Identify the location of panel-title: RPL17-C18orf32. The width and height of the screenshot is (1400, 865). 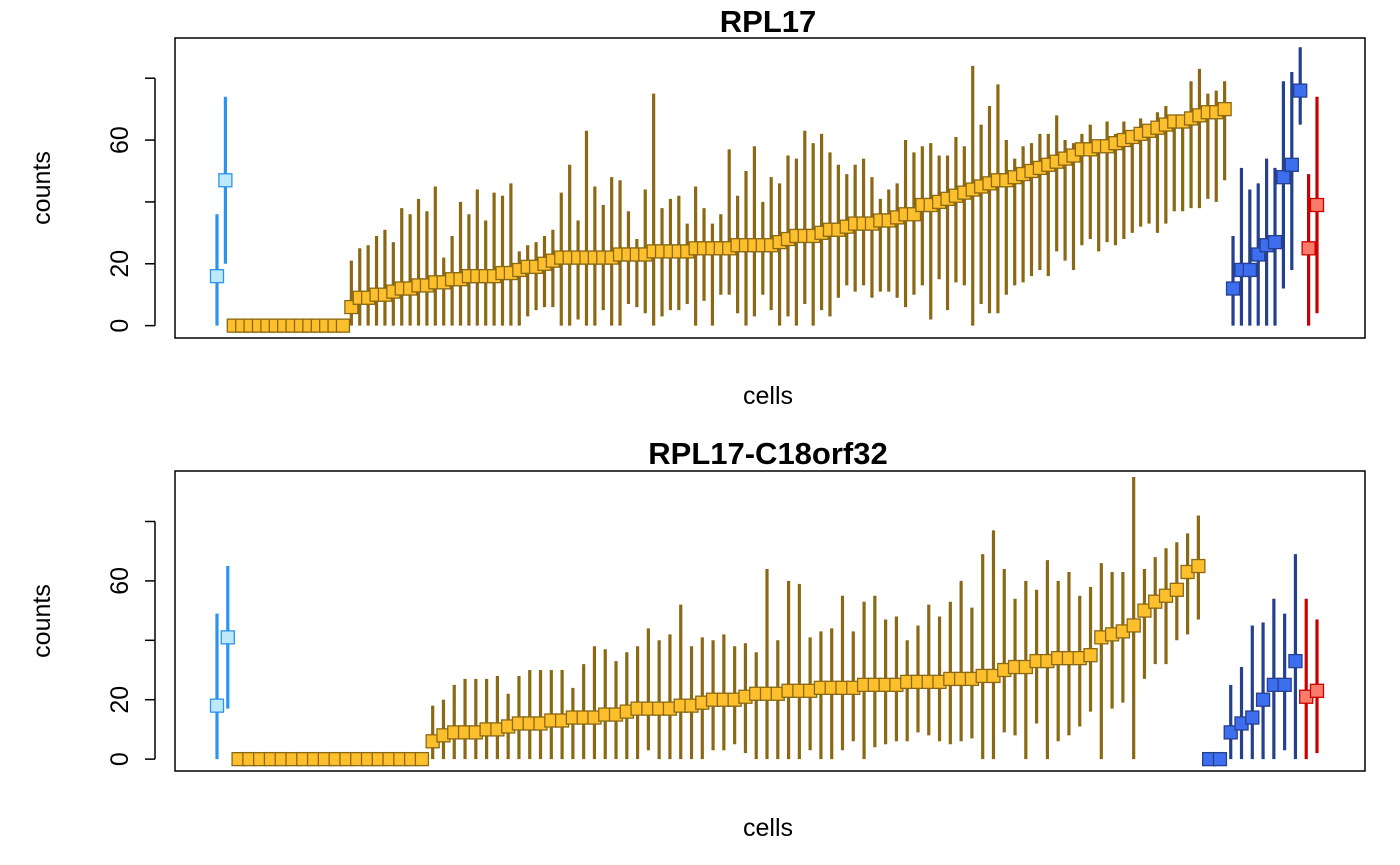
(767, 453).